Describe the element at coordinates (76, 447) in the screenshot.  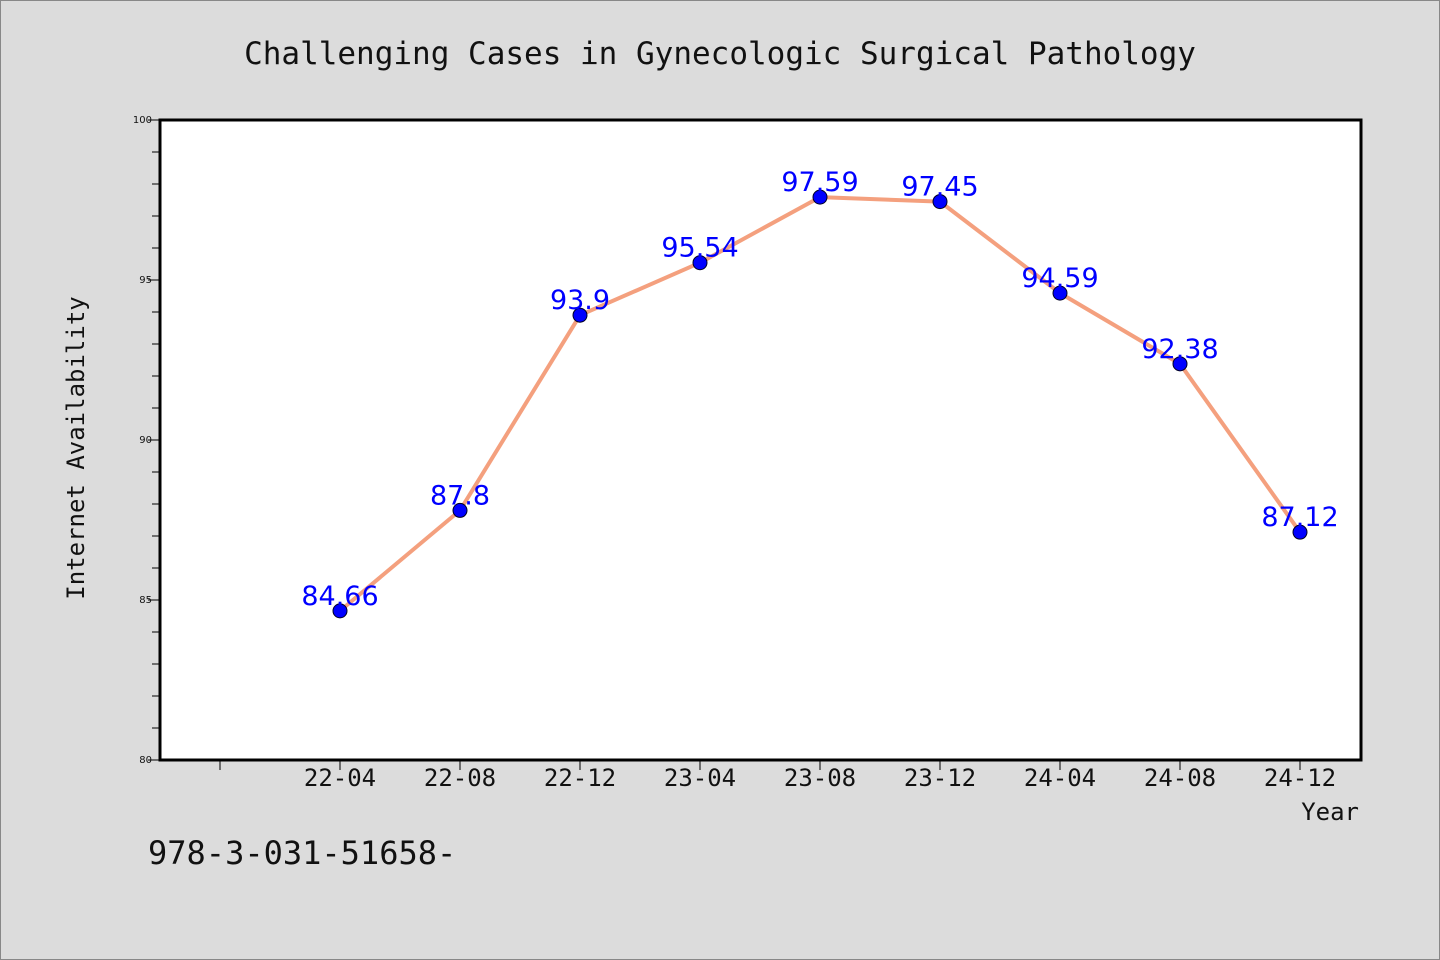
I see `y-axis-label: Internet Availability` at that location.